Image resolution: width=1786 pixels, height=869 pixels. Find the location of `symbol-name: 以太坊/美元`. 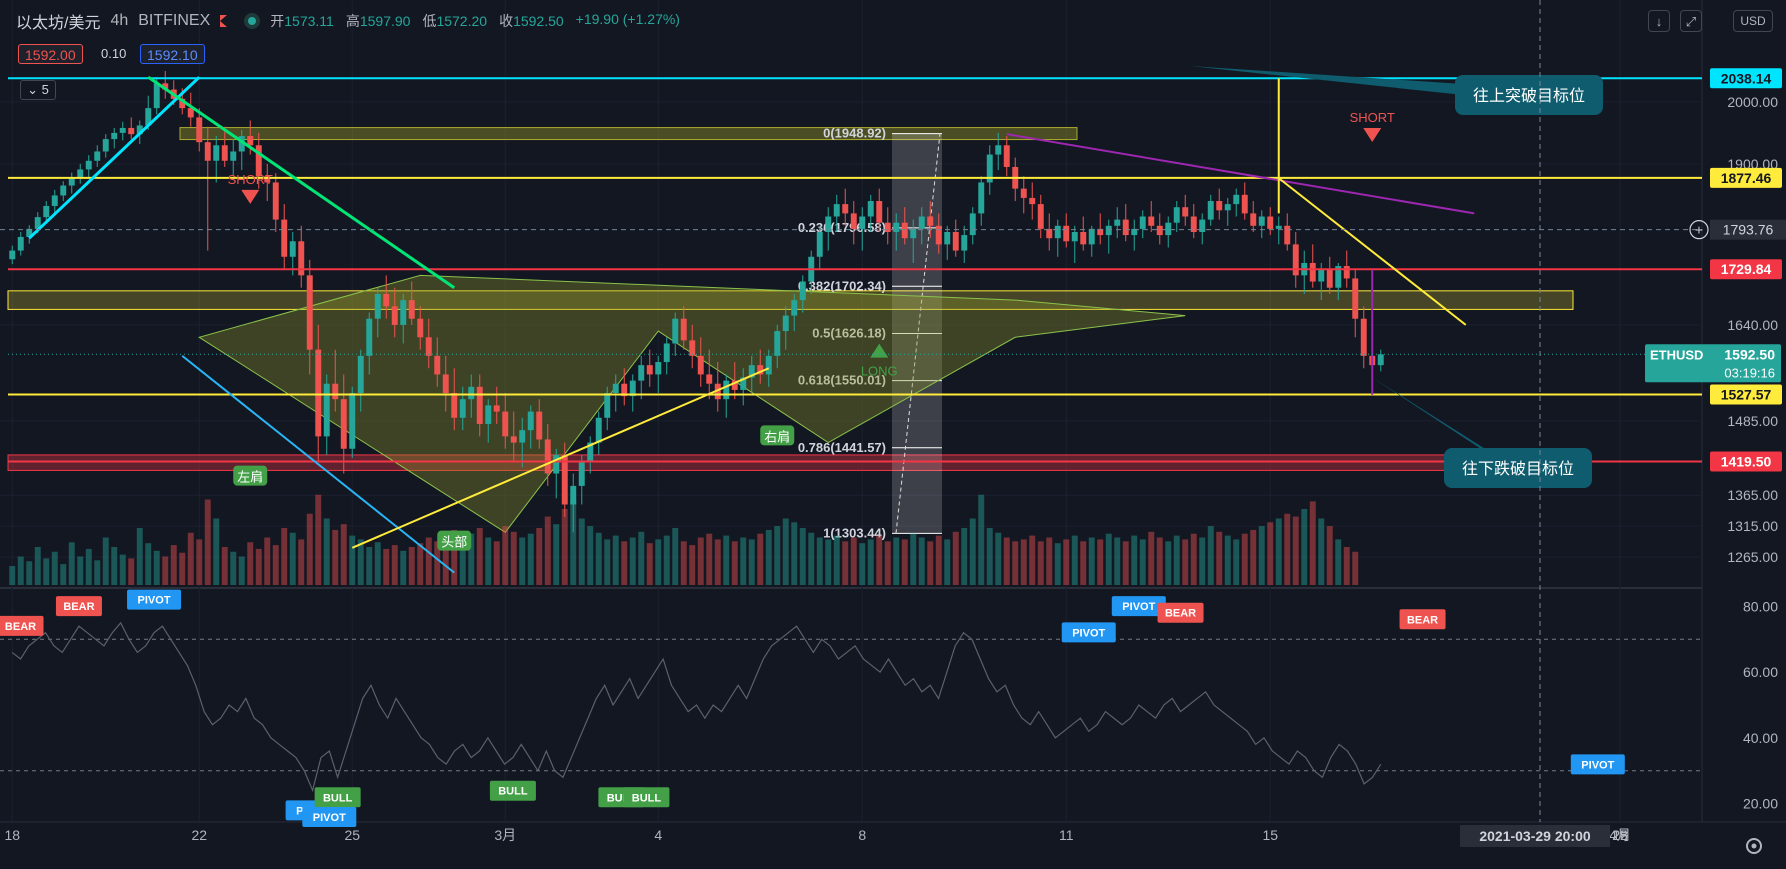

symbol-name: 以太坊/美元 is located at coordinates (58, 23).